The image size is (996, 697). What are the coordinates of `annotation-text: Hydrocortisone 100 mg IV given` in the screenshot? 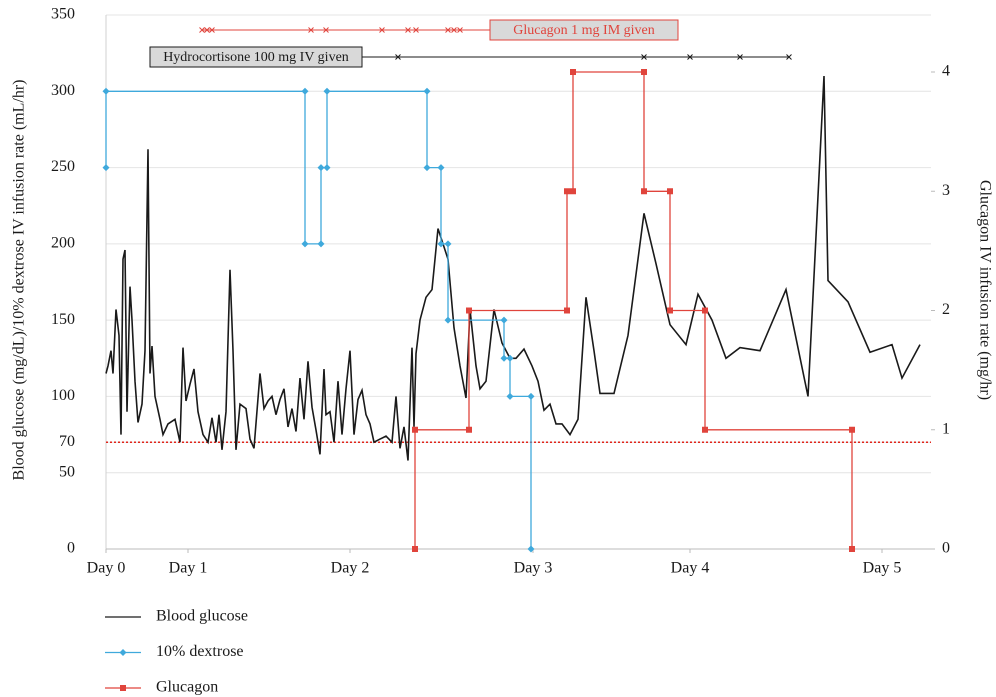 It's located at (256, 57).